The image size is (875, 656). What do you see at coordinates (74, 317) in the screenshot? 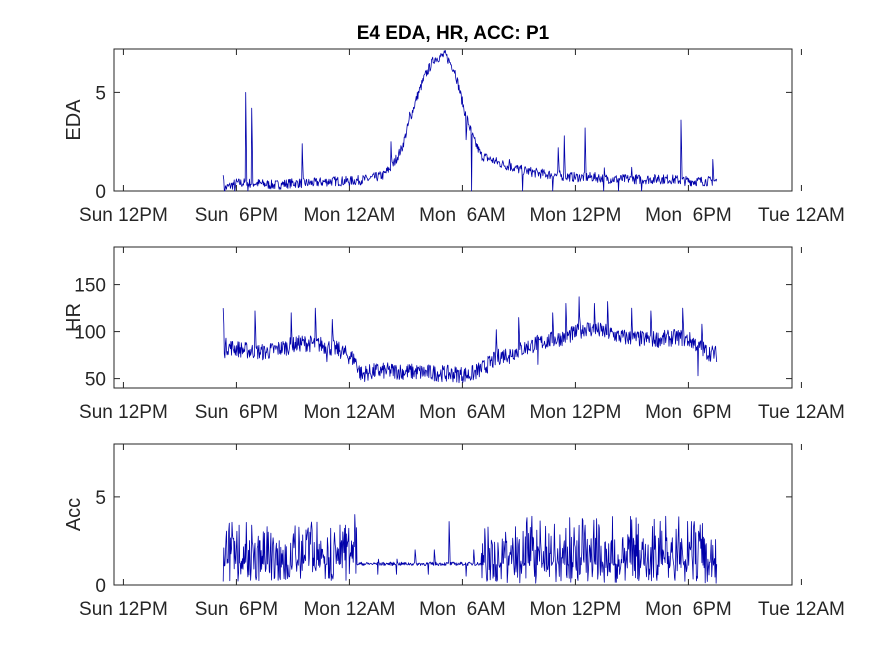
I see `y-axis-label: HR` at bounding box center [74, 317].